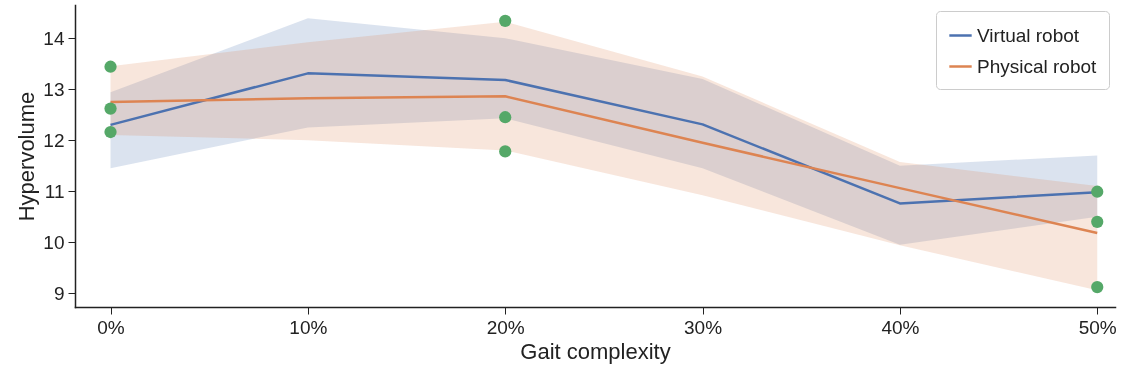 The width and height of the screenshot is (1132, 384). I want to click on y-axis-title: Hypervolume, so click(27, 156).